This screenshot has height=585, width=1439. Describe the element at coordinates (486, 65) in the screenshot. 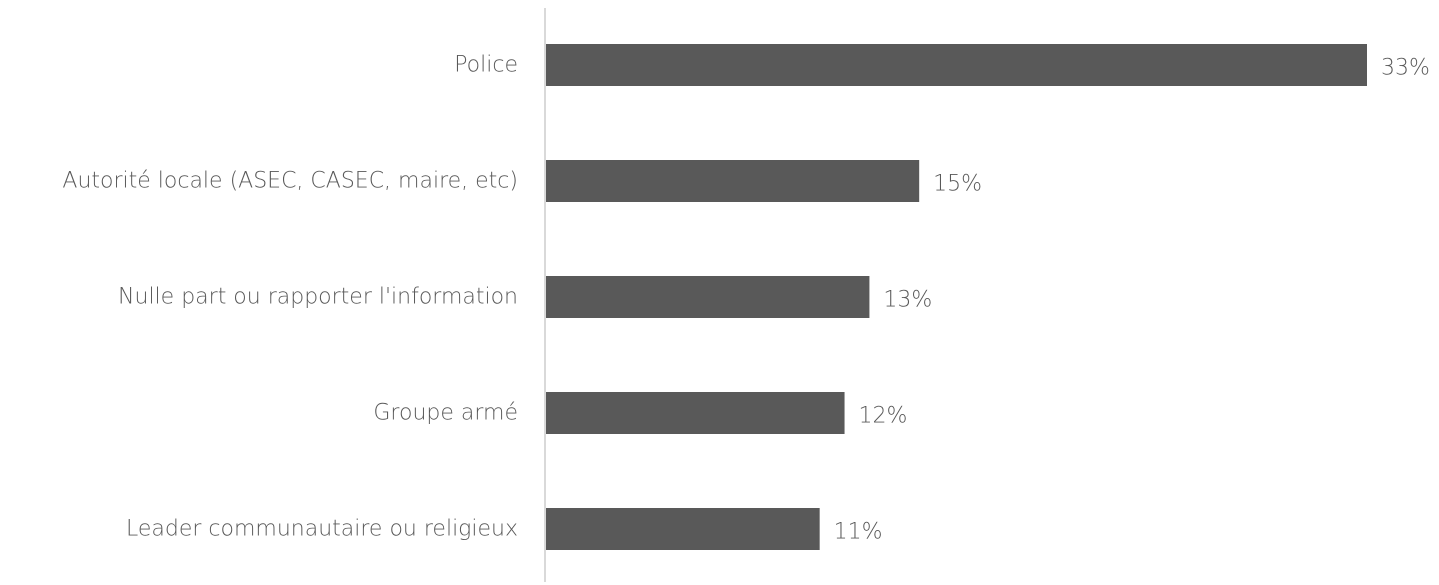

I see `category-label: Police` at that location.